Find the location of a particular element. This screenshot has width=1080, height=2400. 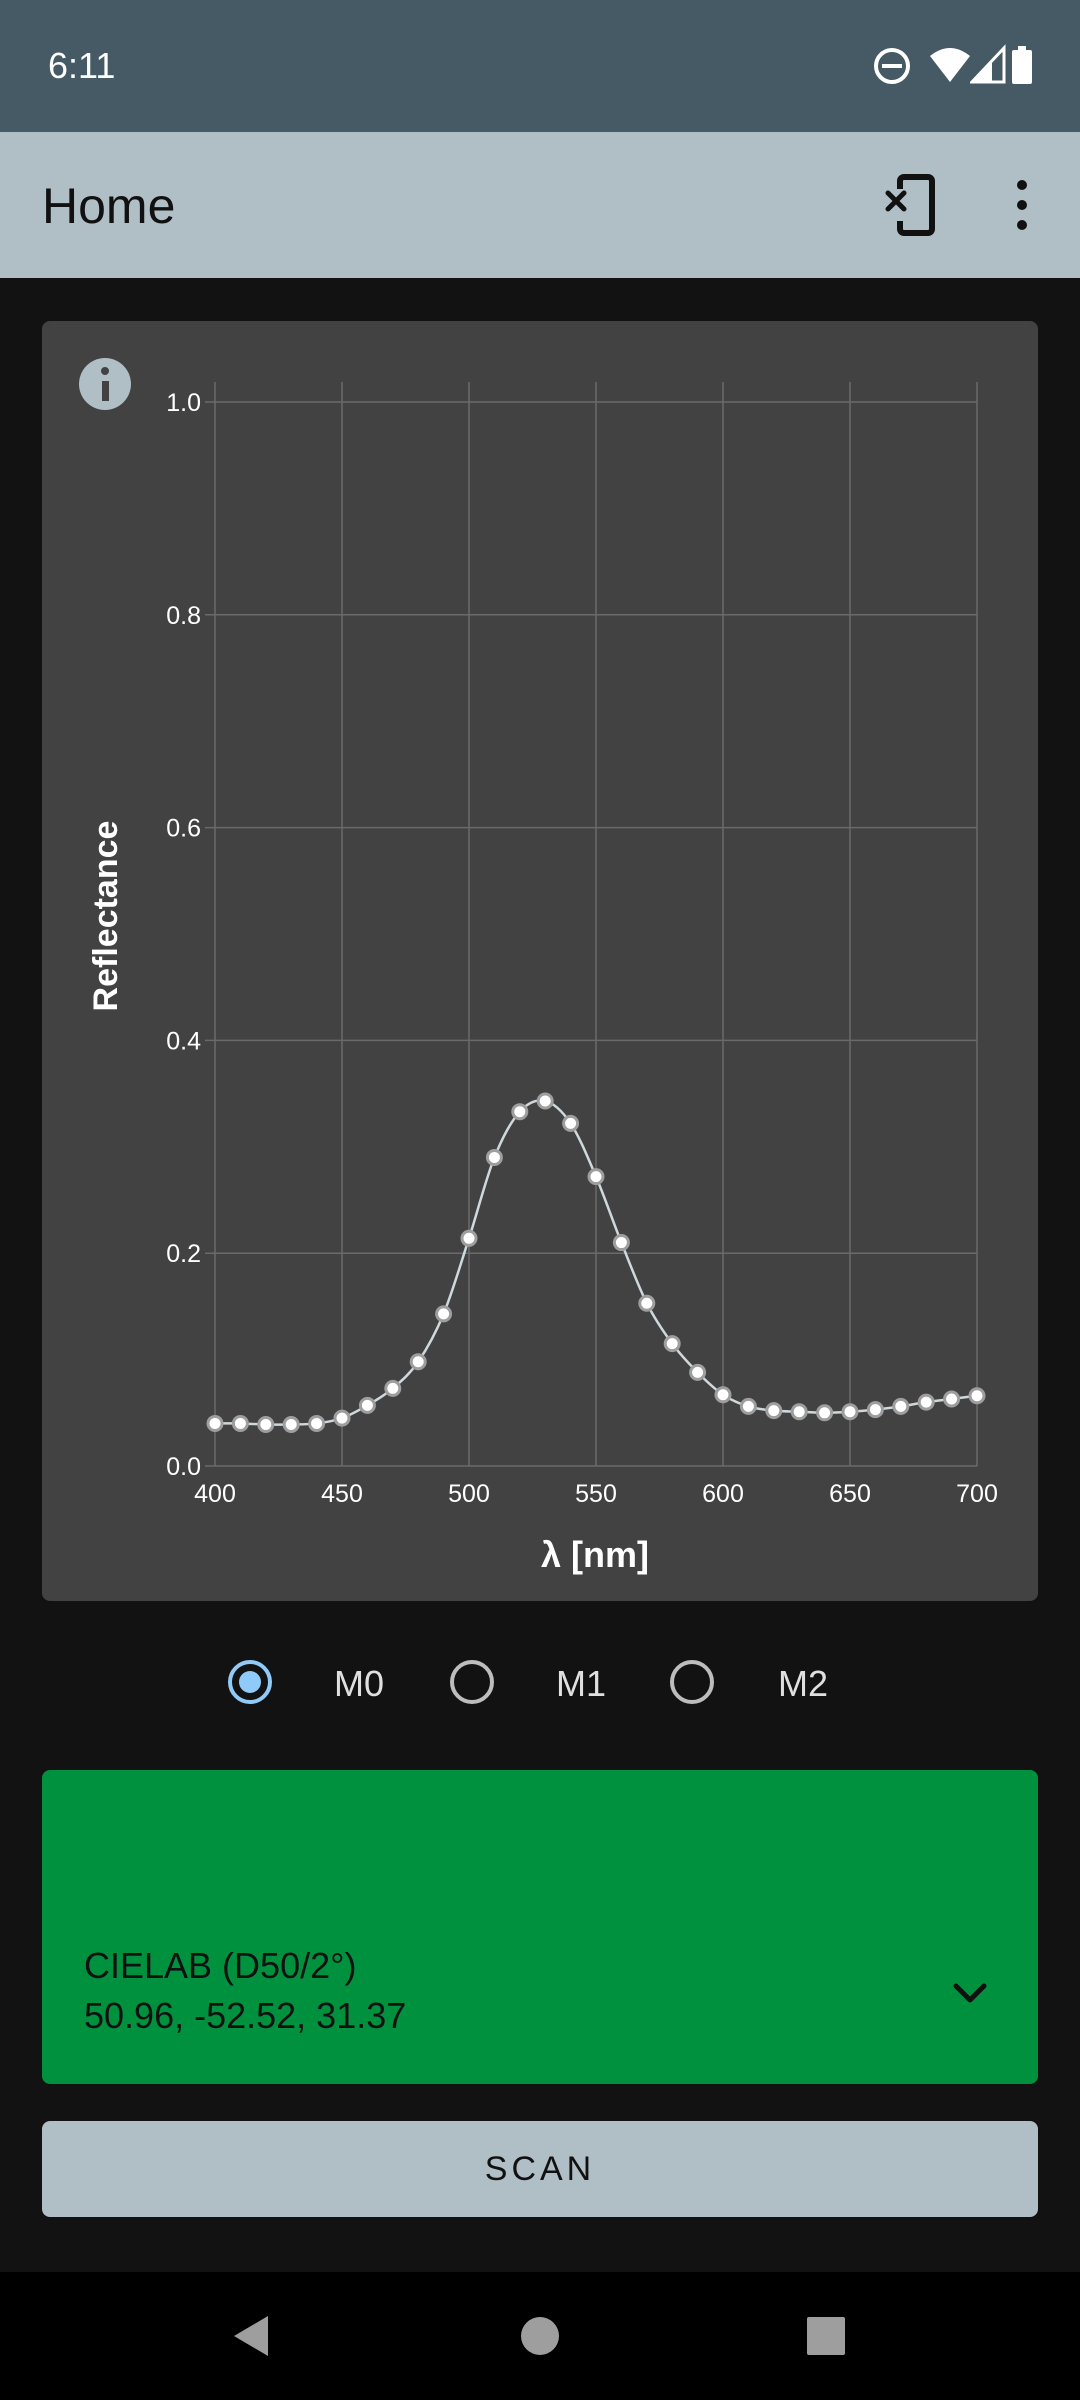

radio-label-m1: M1 is located at coordinates (581, 1683).